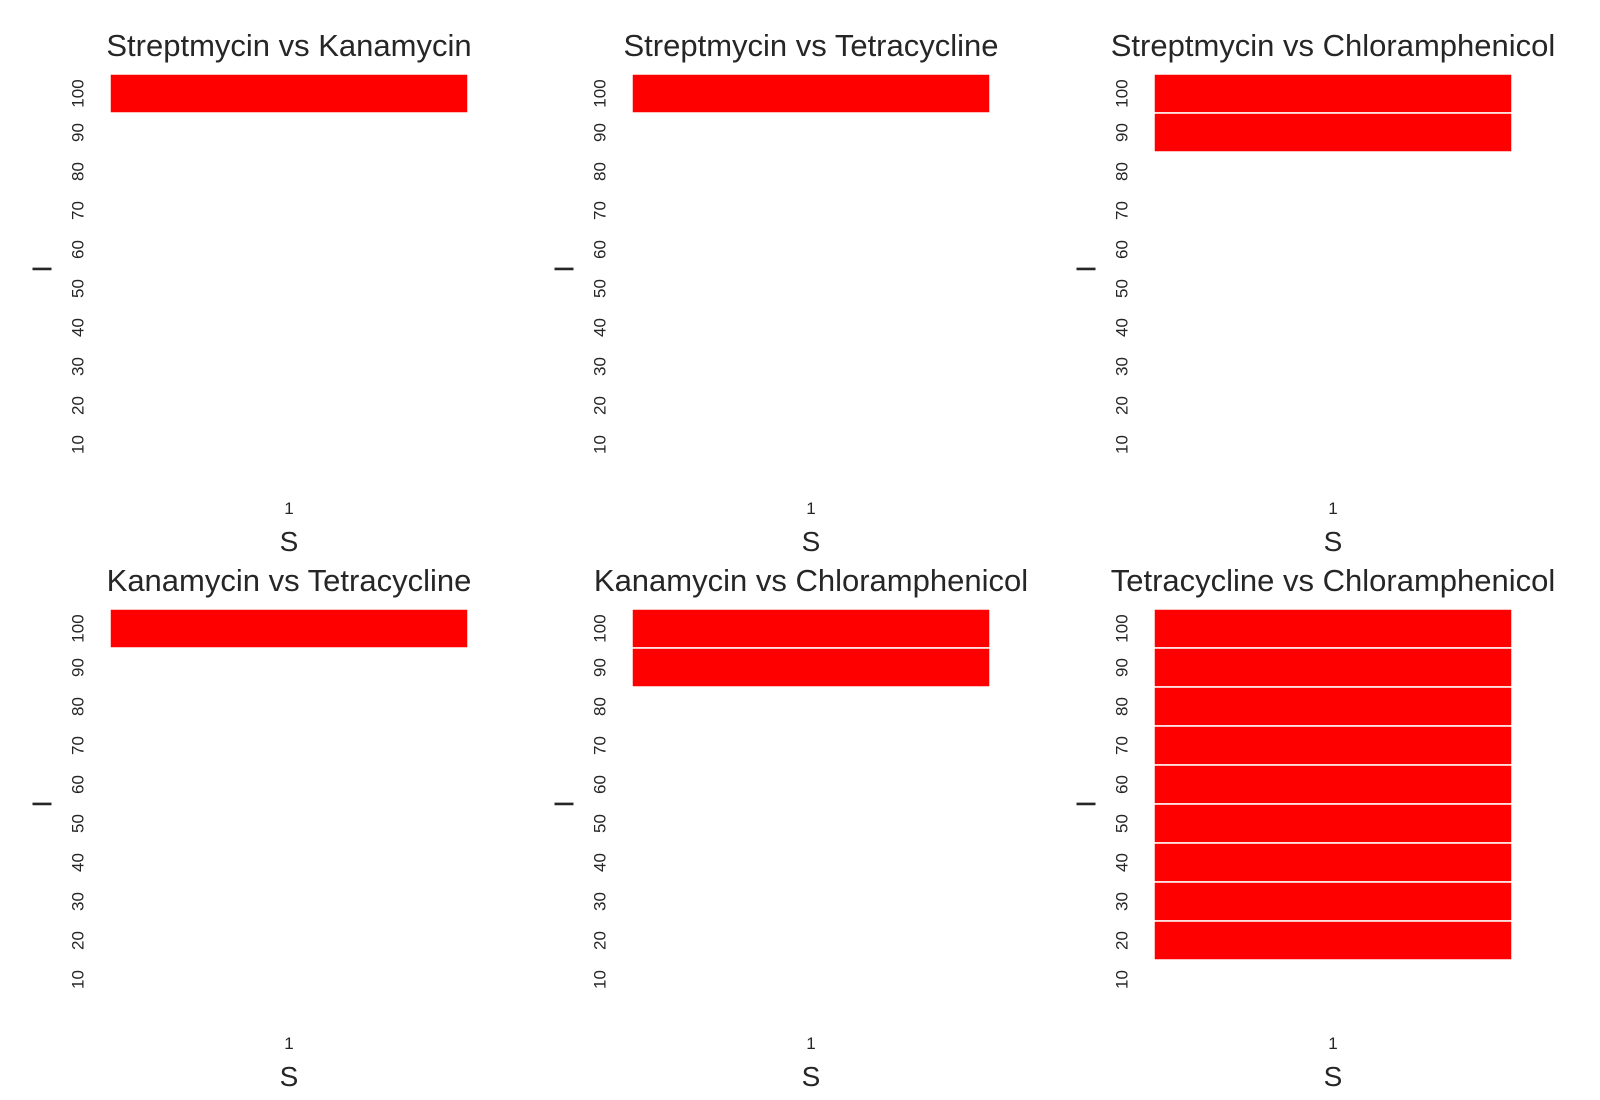  What do you see at coordinates (1333, 580) in the screenshot?
I see `panel-title: Tetracycline vs Chloramphenicol` at bounding box center [1333, 580].